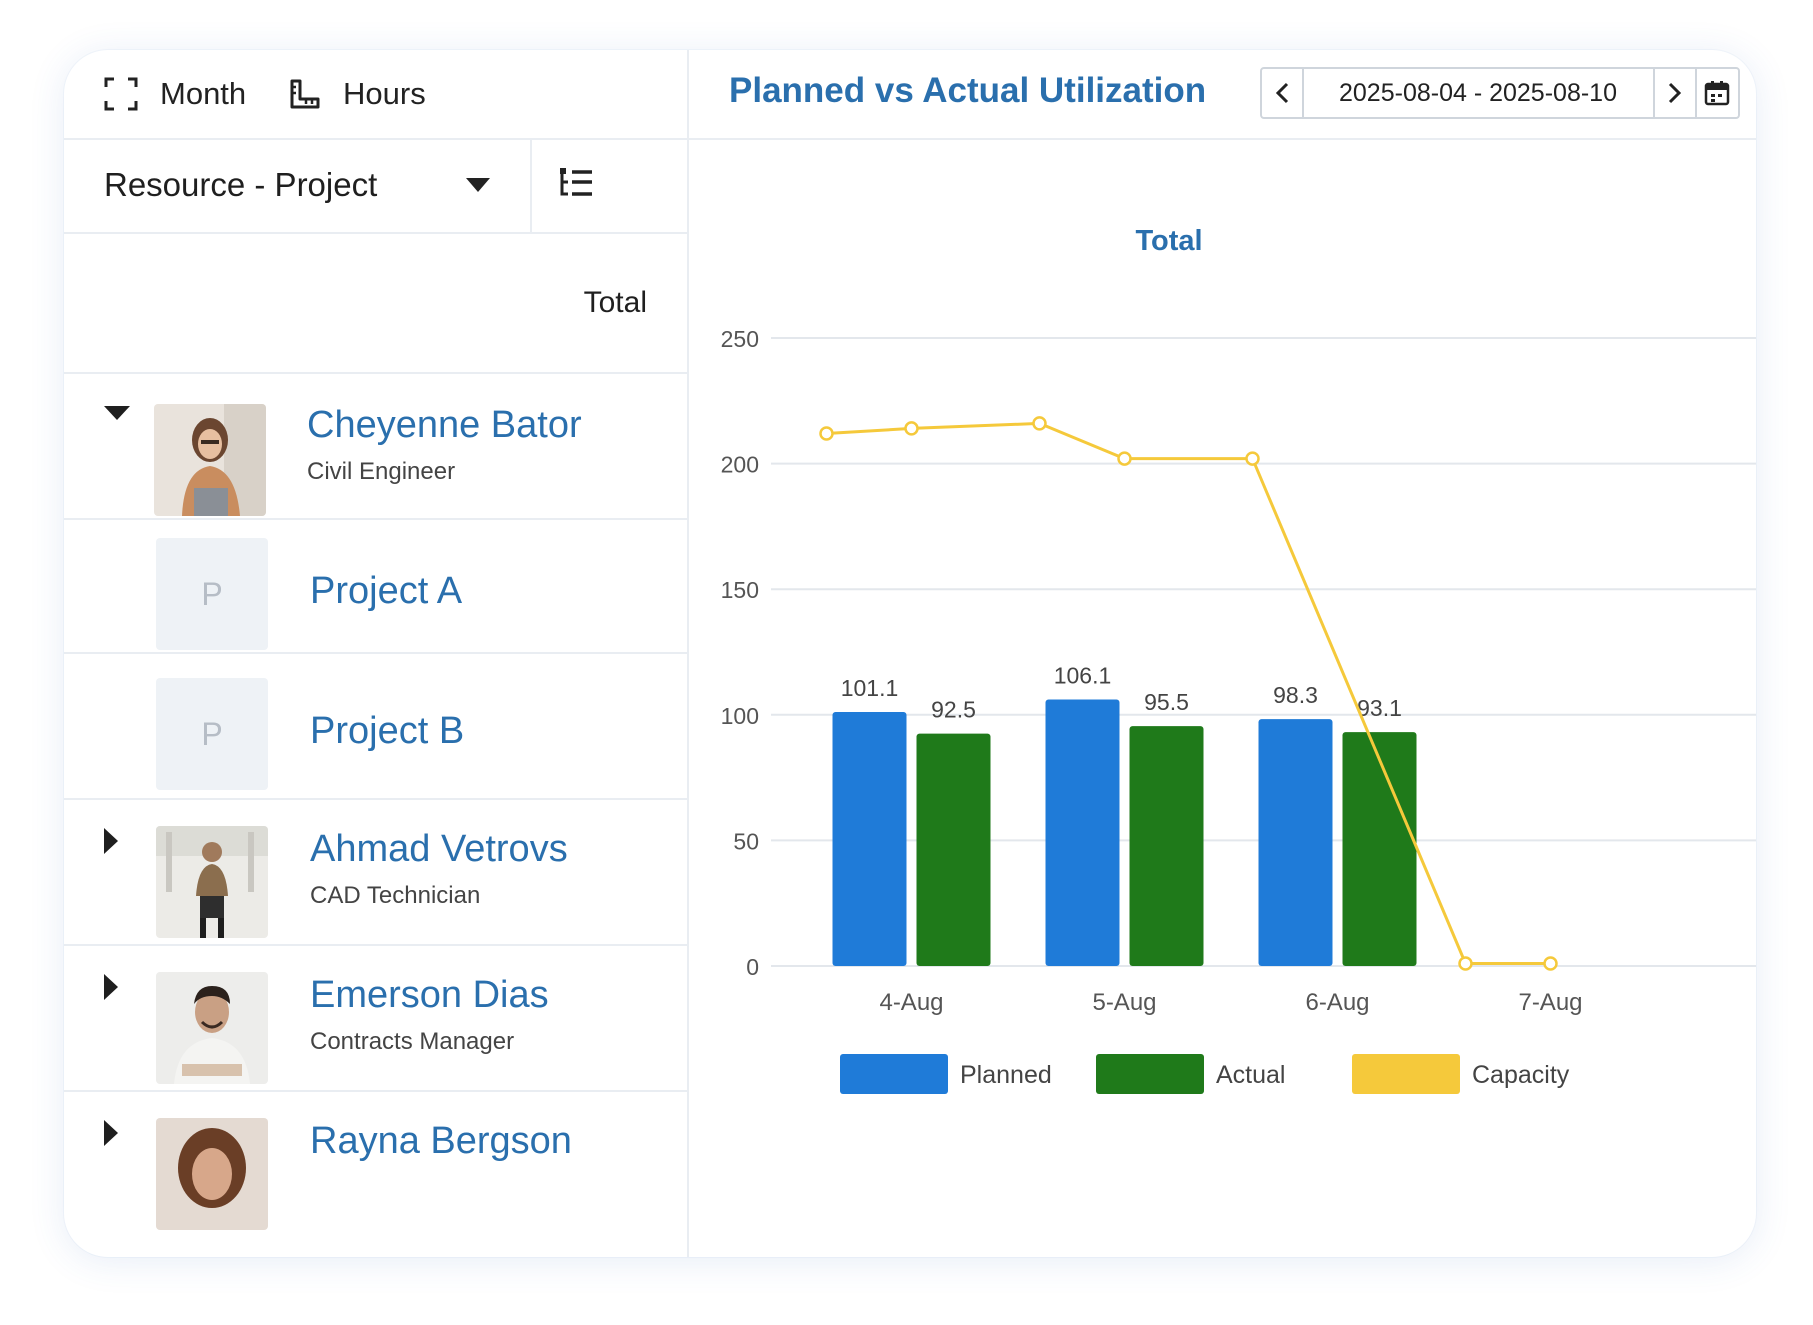  I want to click on legend-label: Capacity, so click(1521, 1075).